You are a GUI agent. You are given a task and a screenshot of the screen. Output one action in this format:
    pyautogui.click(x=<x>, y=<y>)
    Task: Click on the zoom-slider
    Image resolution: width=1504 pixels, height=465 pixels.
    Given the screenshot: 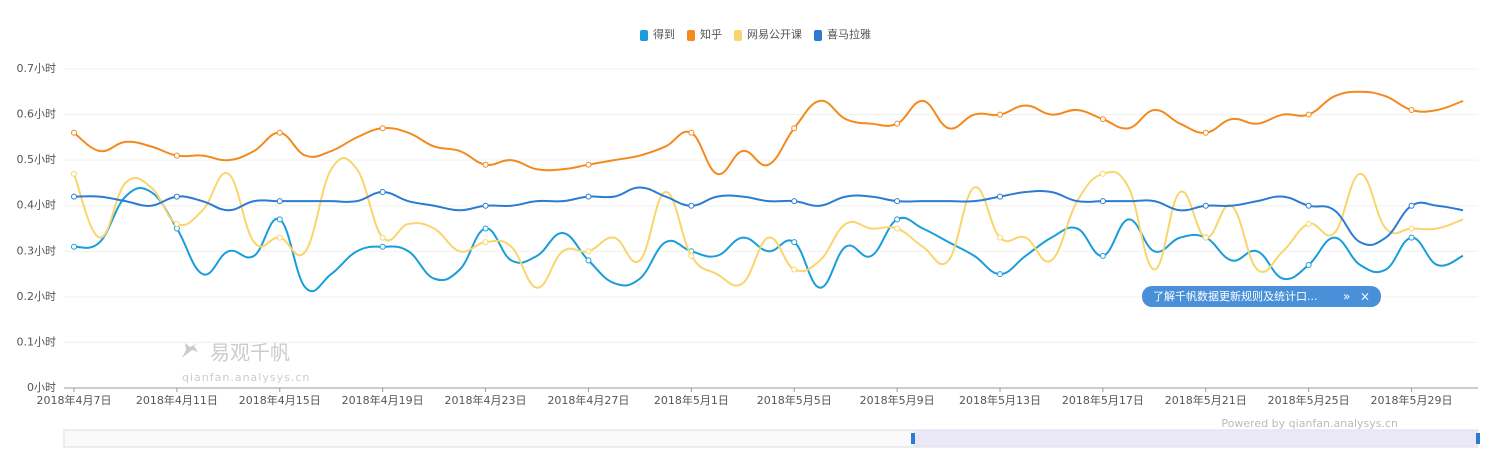 What is the action you would take?
    pyautogui.click(x=771, y=438)
    